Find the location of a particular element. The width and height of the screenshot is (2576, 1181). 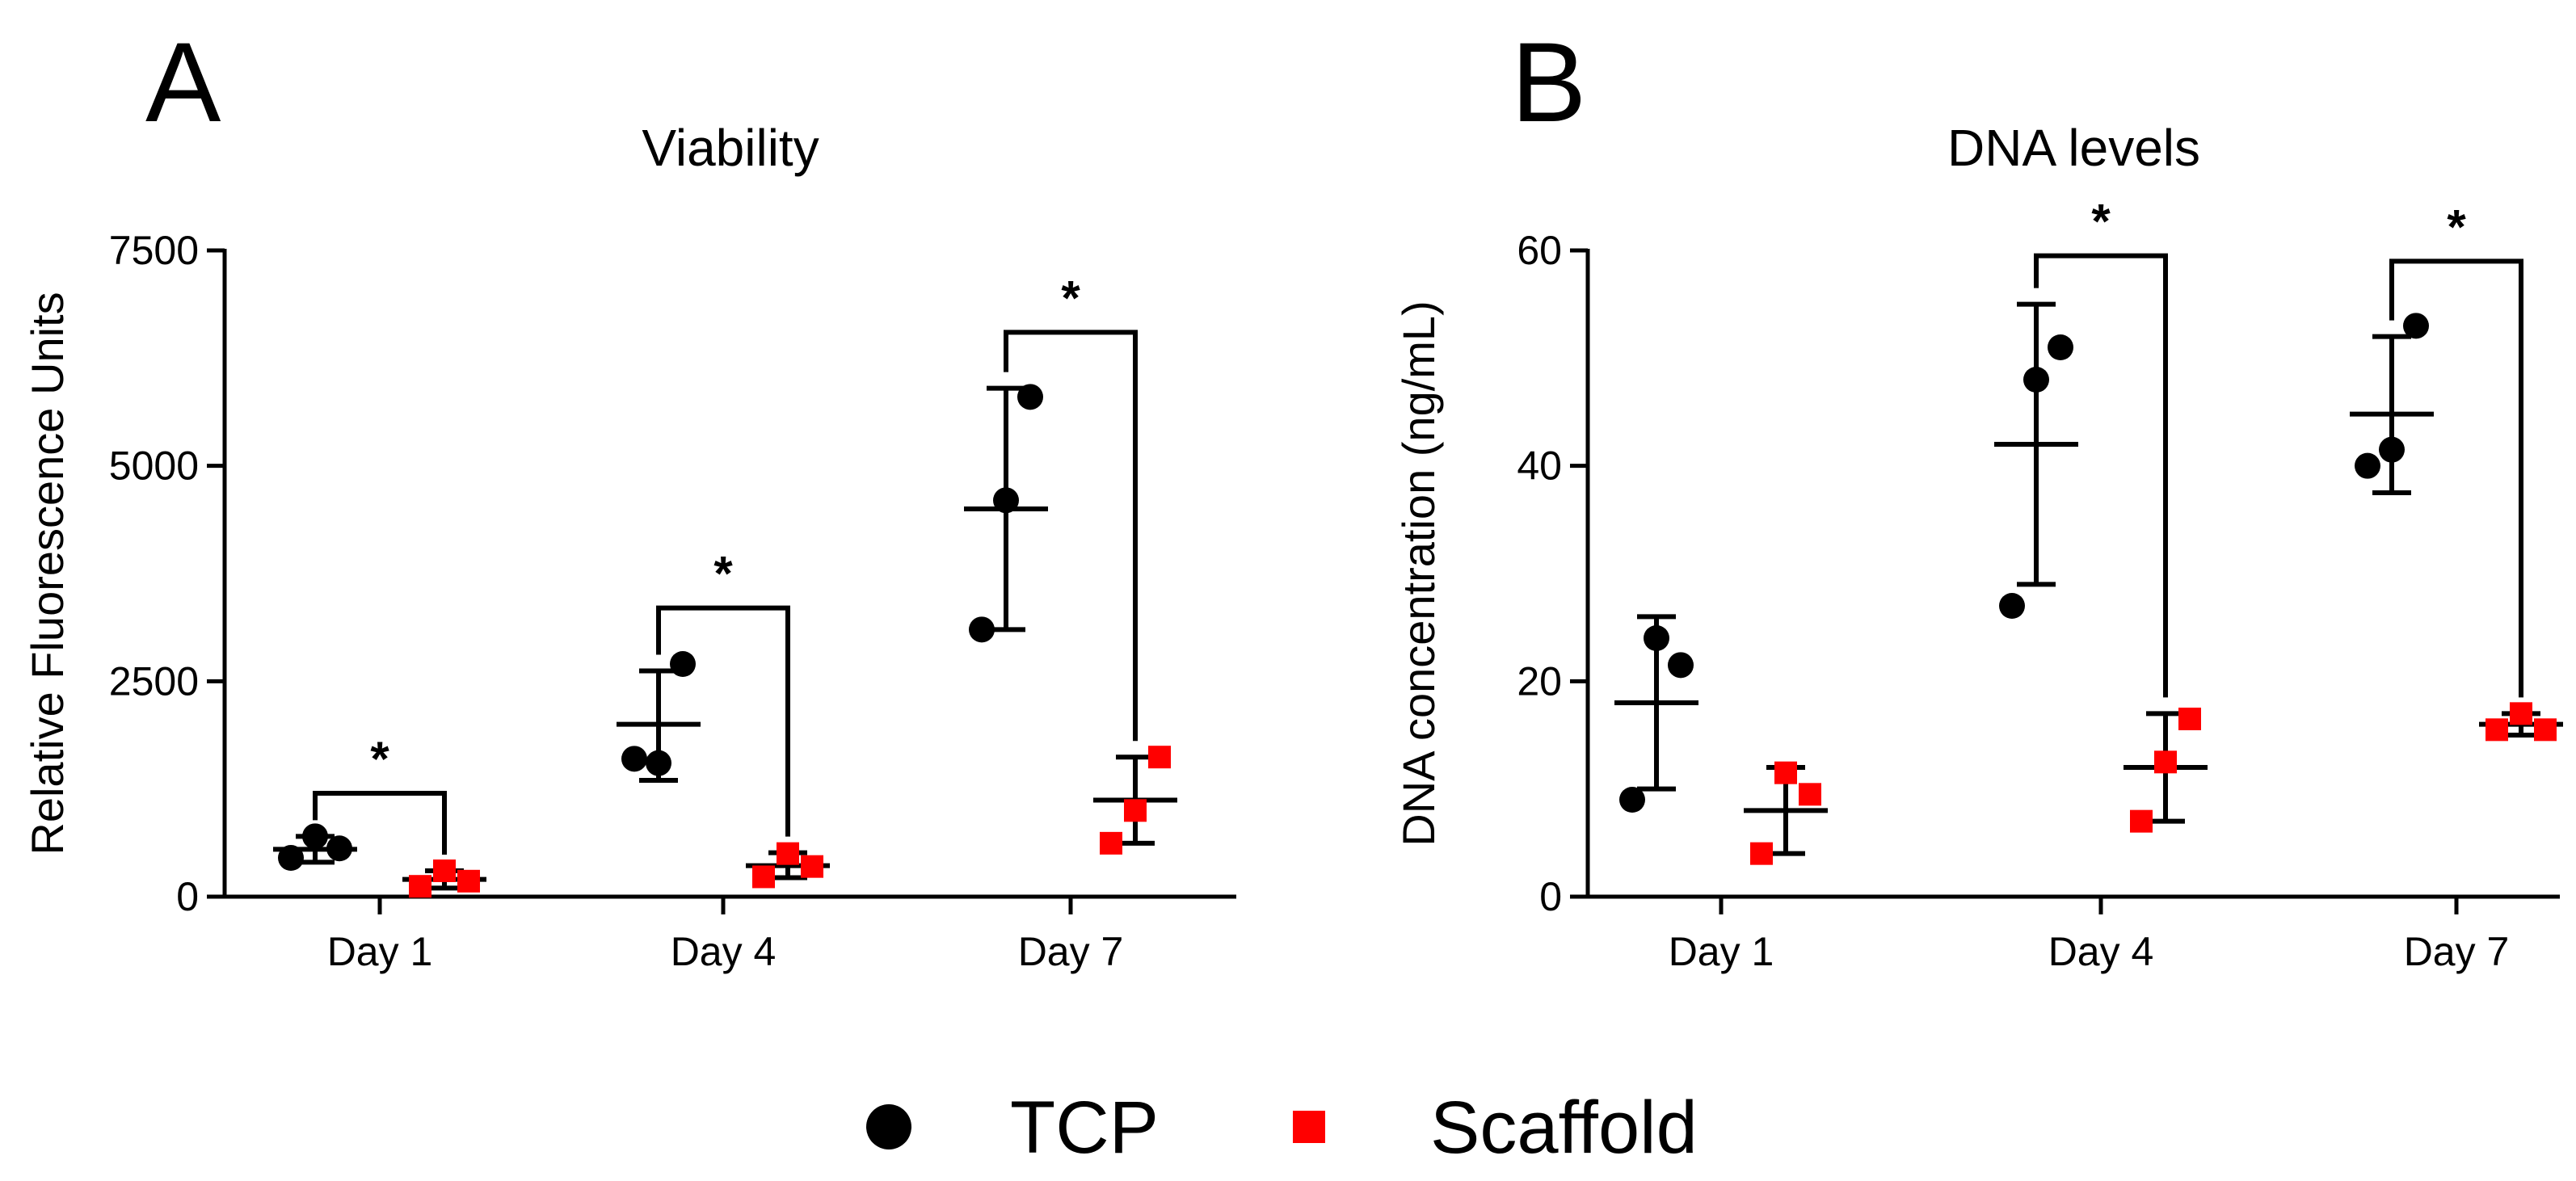

y-axis-label: DNA concentration (ng/mL) is located at coordinates (1418, 573).